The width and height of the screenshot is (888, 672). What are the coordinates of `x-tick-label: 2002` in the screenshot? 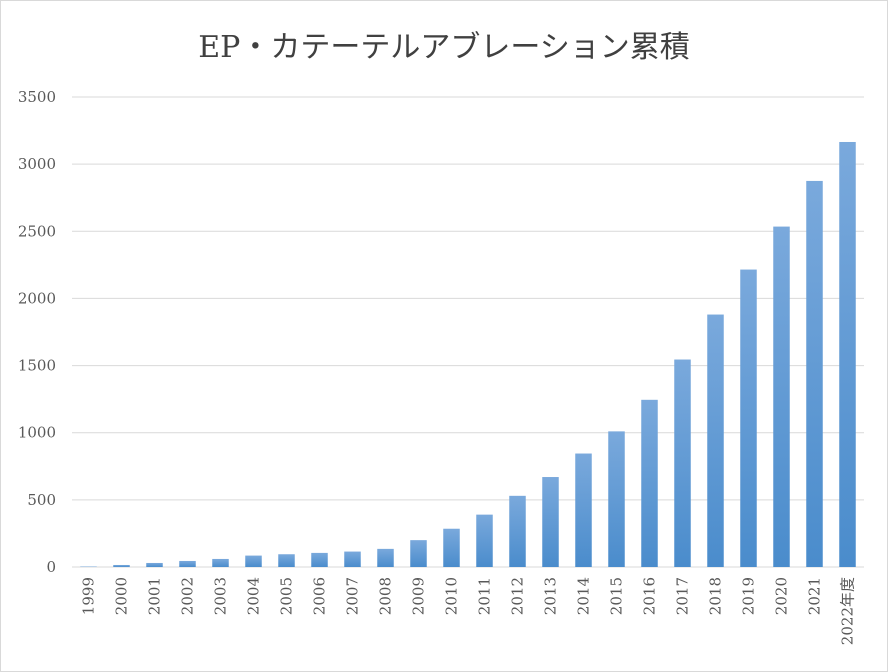 It's located at (188, 596).